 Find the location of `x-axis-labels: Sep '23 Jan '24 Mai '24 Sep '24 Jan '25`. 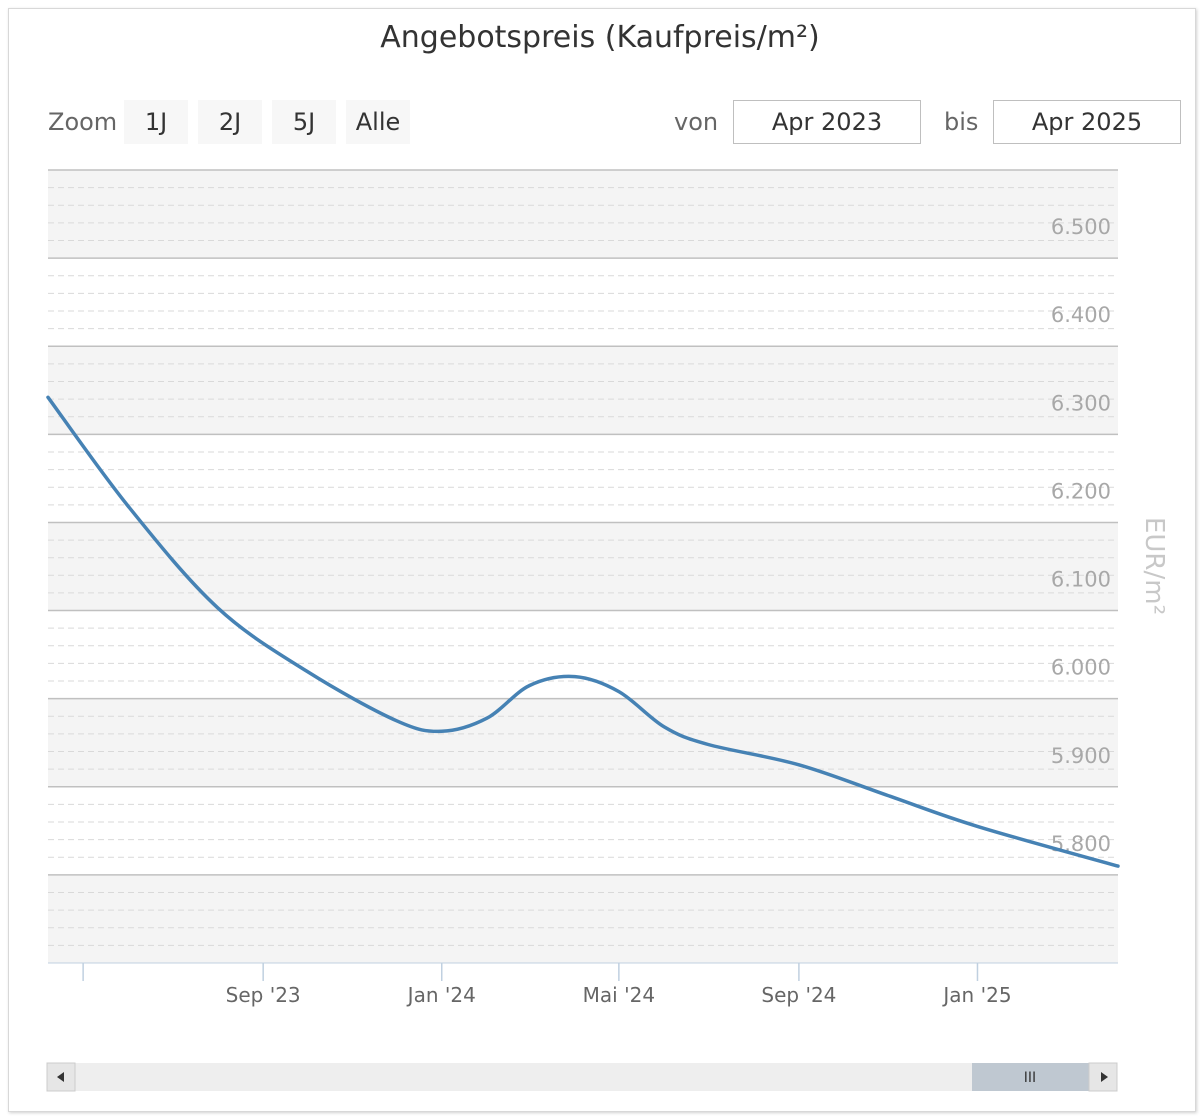

x-axis-labels: Sep '23 Jan '24 Mai '24 Sep '24 Jan '25 is located at coordinates (619, 995).